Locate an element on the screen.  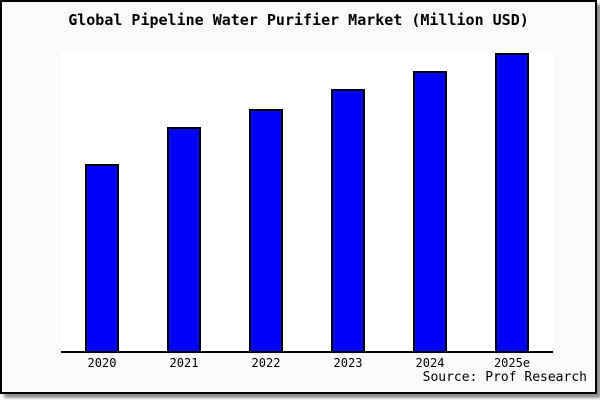
x-tick-label: 2024 is located at coordinates (430, 363).